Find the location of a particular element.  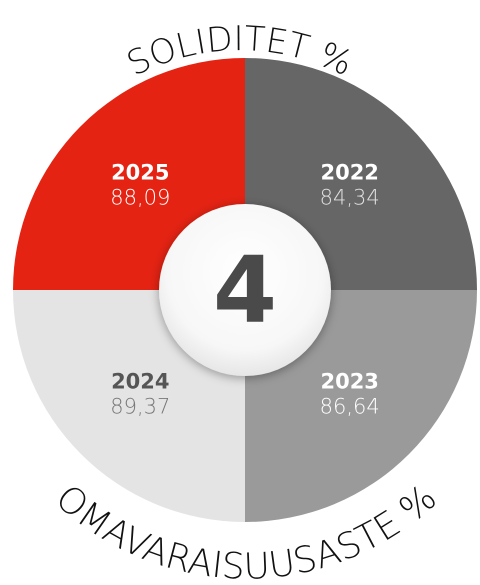

segment-value-2022: 84,34 is located at coordinates (350, 197).